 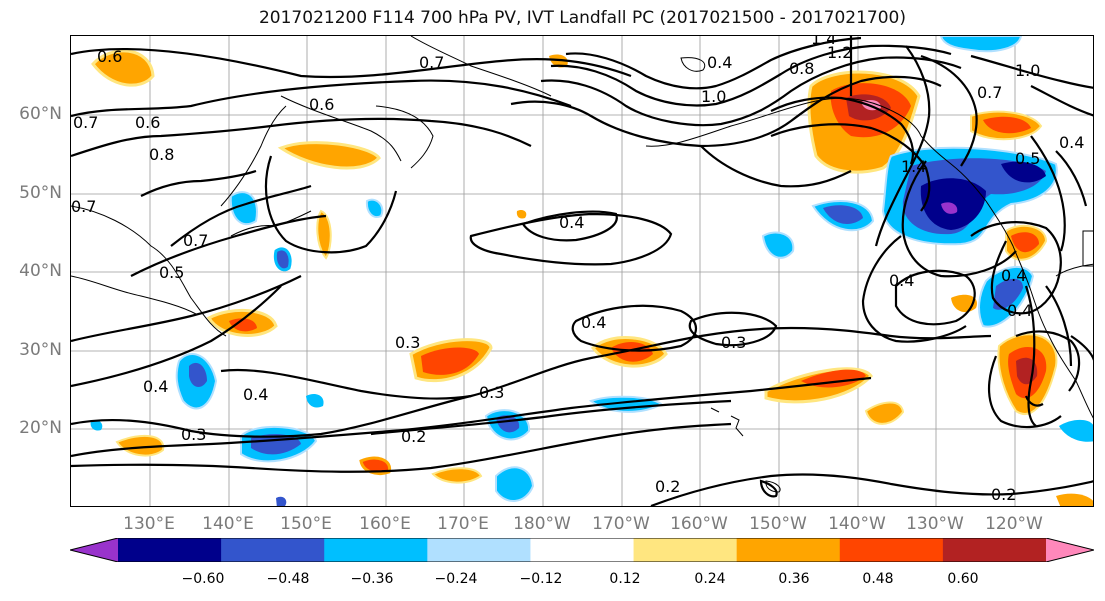 I want to click on colorbar-tick-label: −0.12, so click(x=541, y=579).